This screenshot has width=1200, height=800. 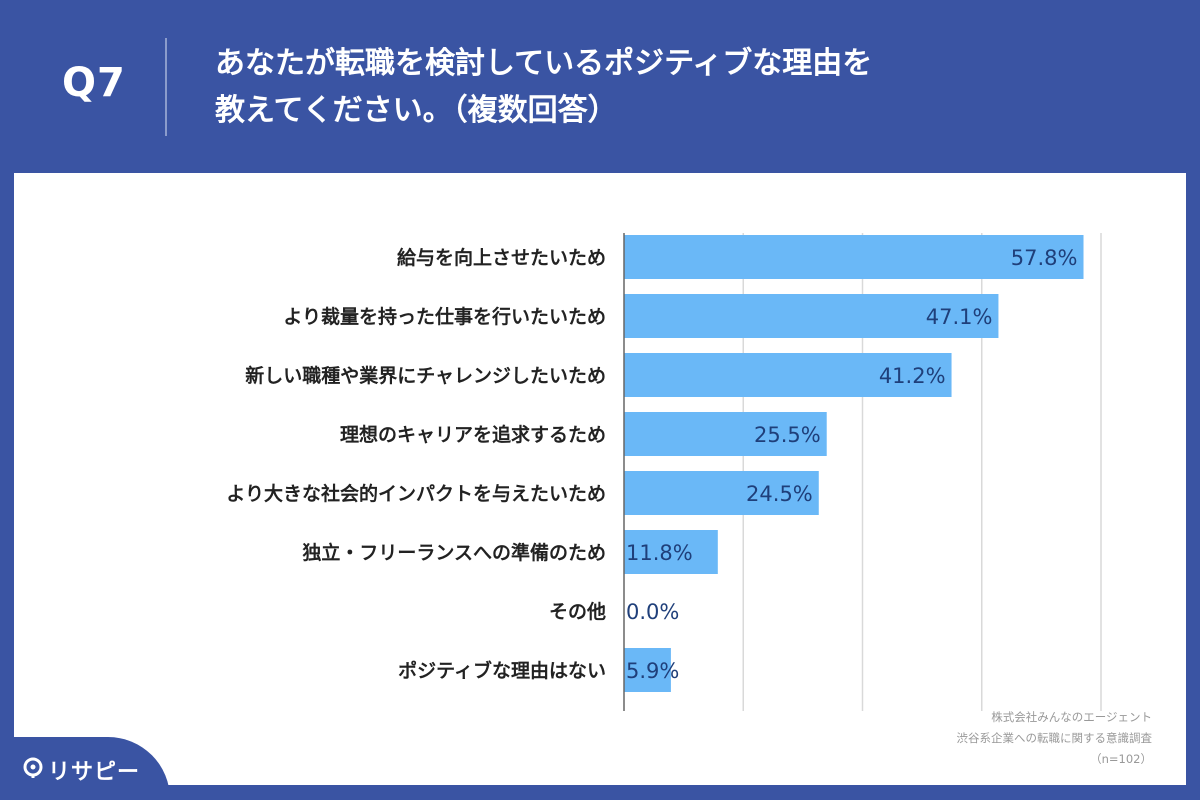 I want to click on question-number: Q7, so click(x=94, y=83).